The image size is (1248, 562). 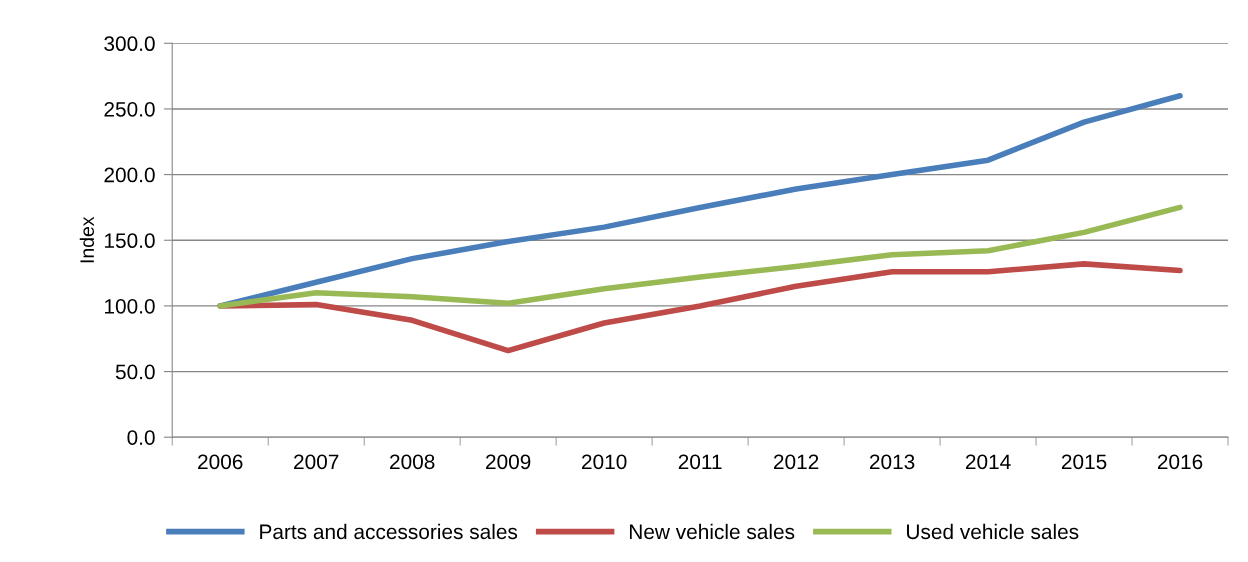 I want to click on y-tick-label: 150.0, so click(x=130, y=241).